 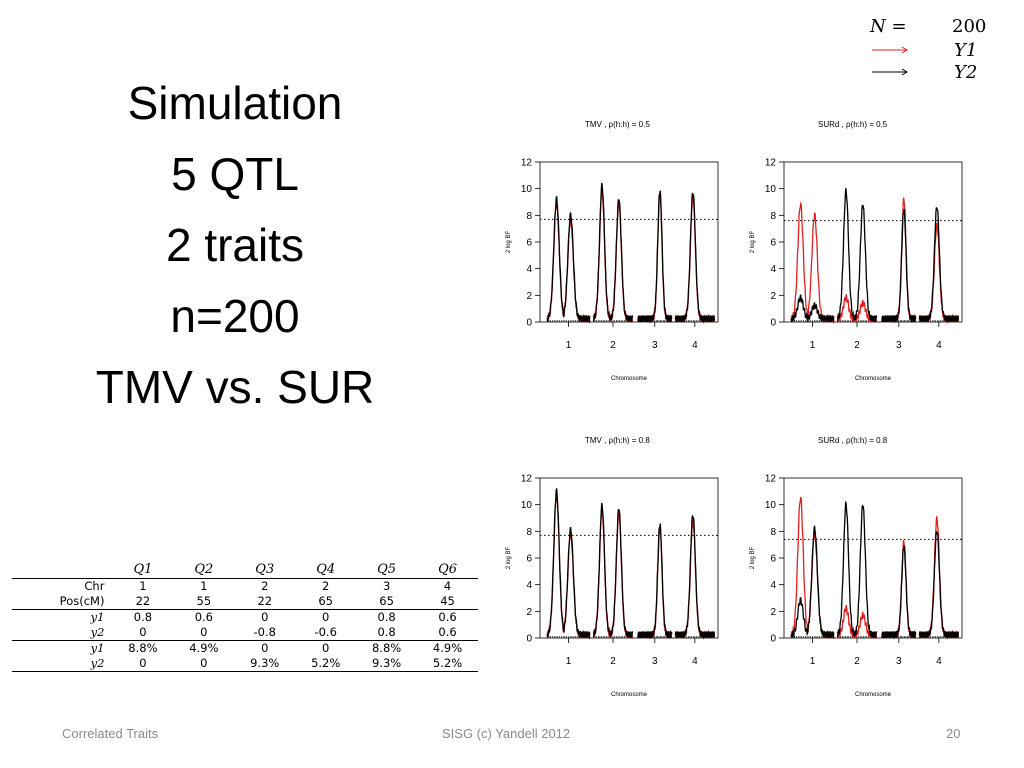 What do you see at coordinates (245, 649) in the screenshot?
I see `table-row: y1 8.8% 4.9% 0 0 8.8% 4.9%` at bounding box center [245, 649].